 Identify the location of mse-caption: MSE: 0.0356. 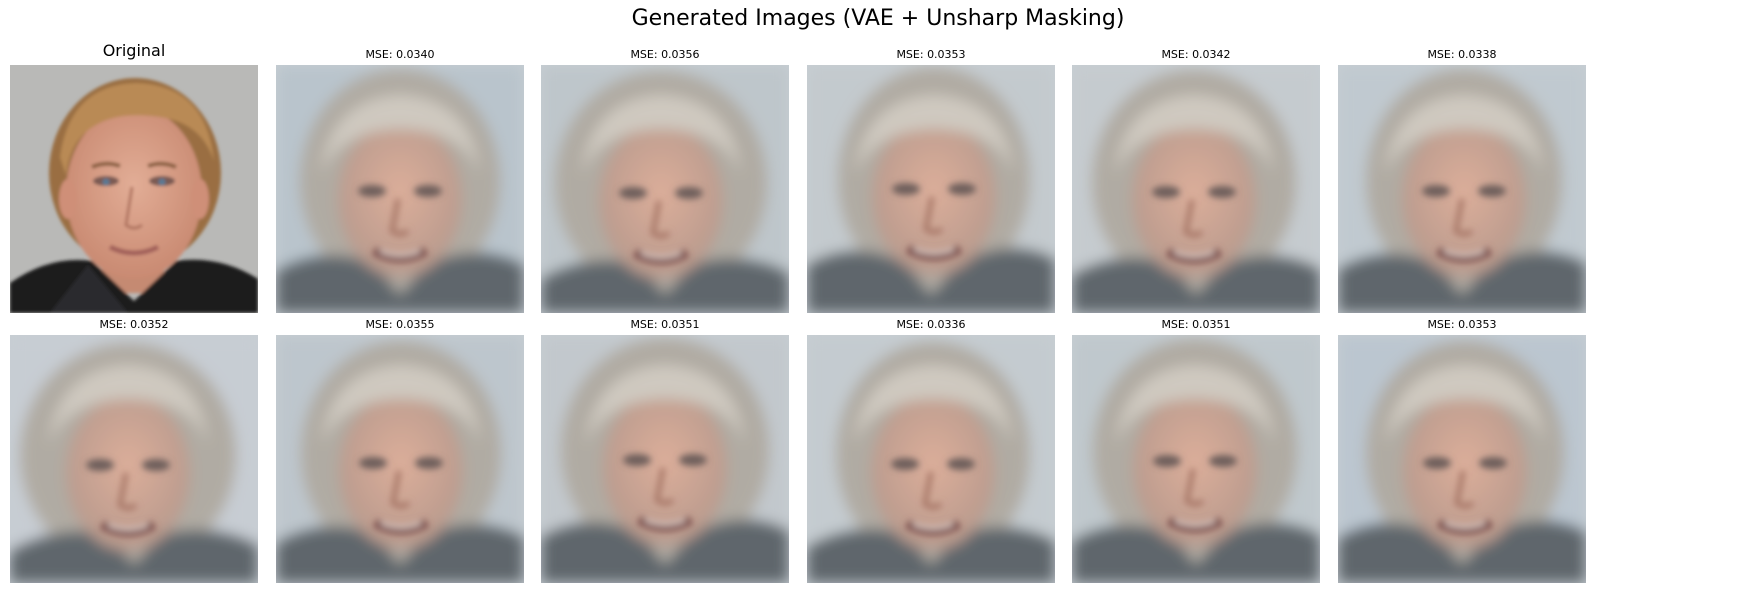
(665, 54).